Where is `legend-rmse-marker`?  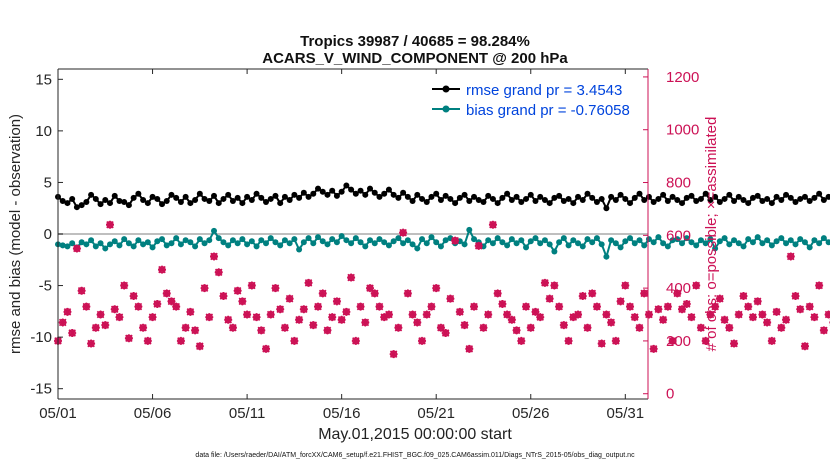 legend-rmse-marker is located at coordinates (446, 89).